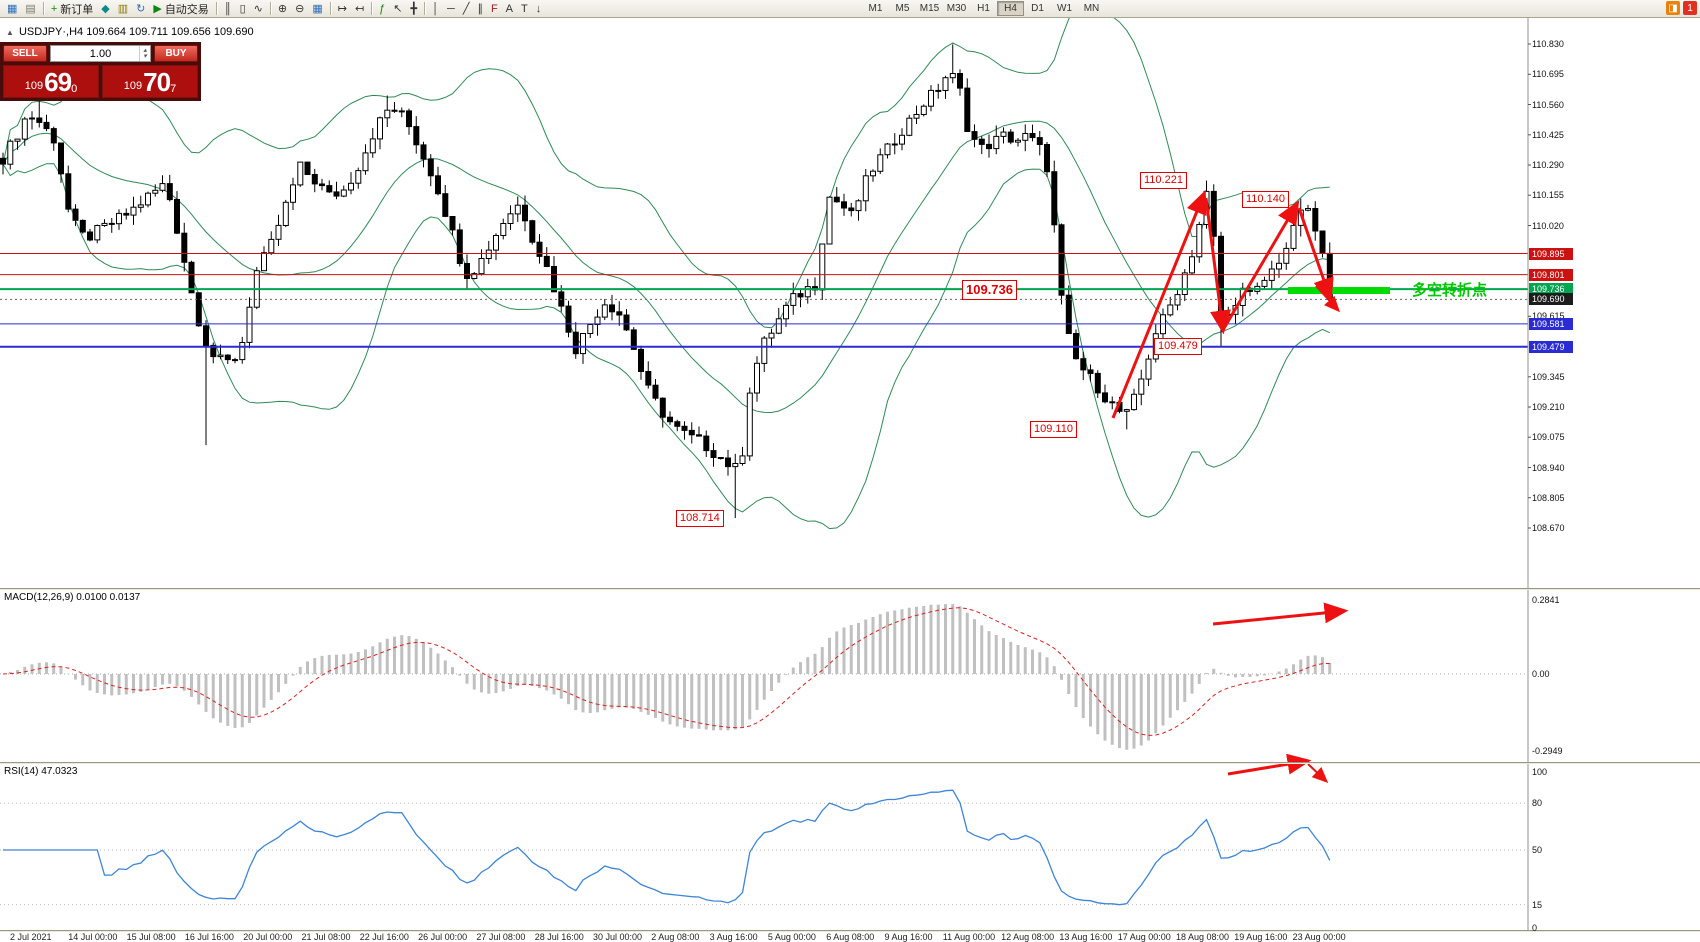  What do you see at coordinates (700, 518) in the screenshot?
I see `price-annotation-108.714: 108.714` at bounding box center [700, 518].